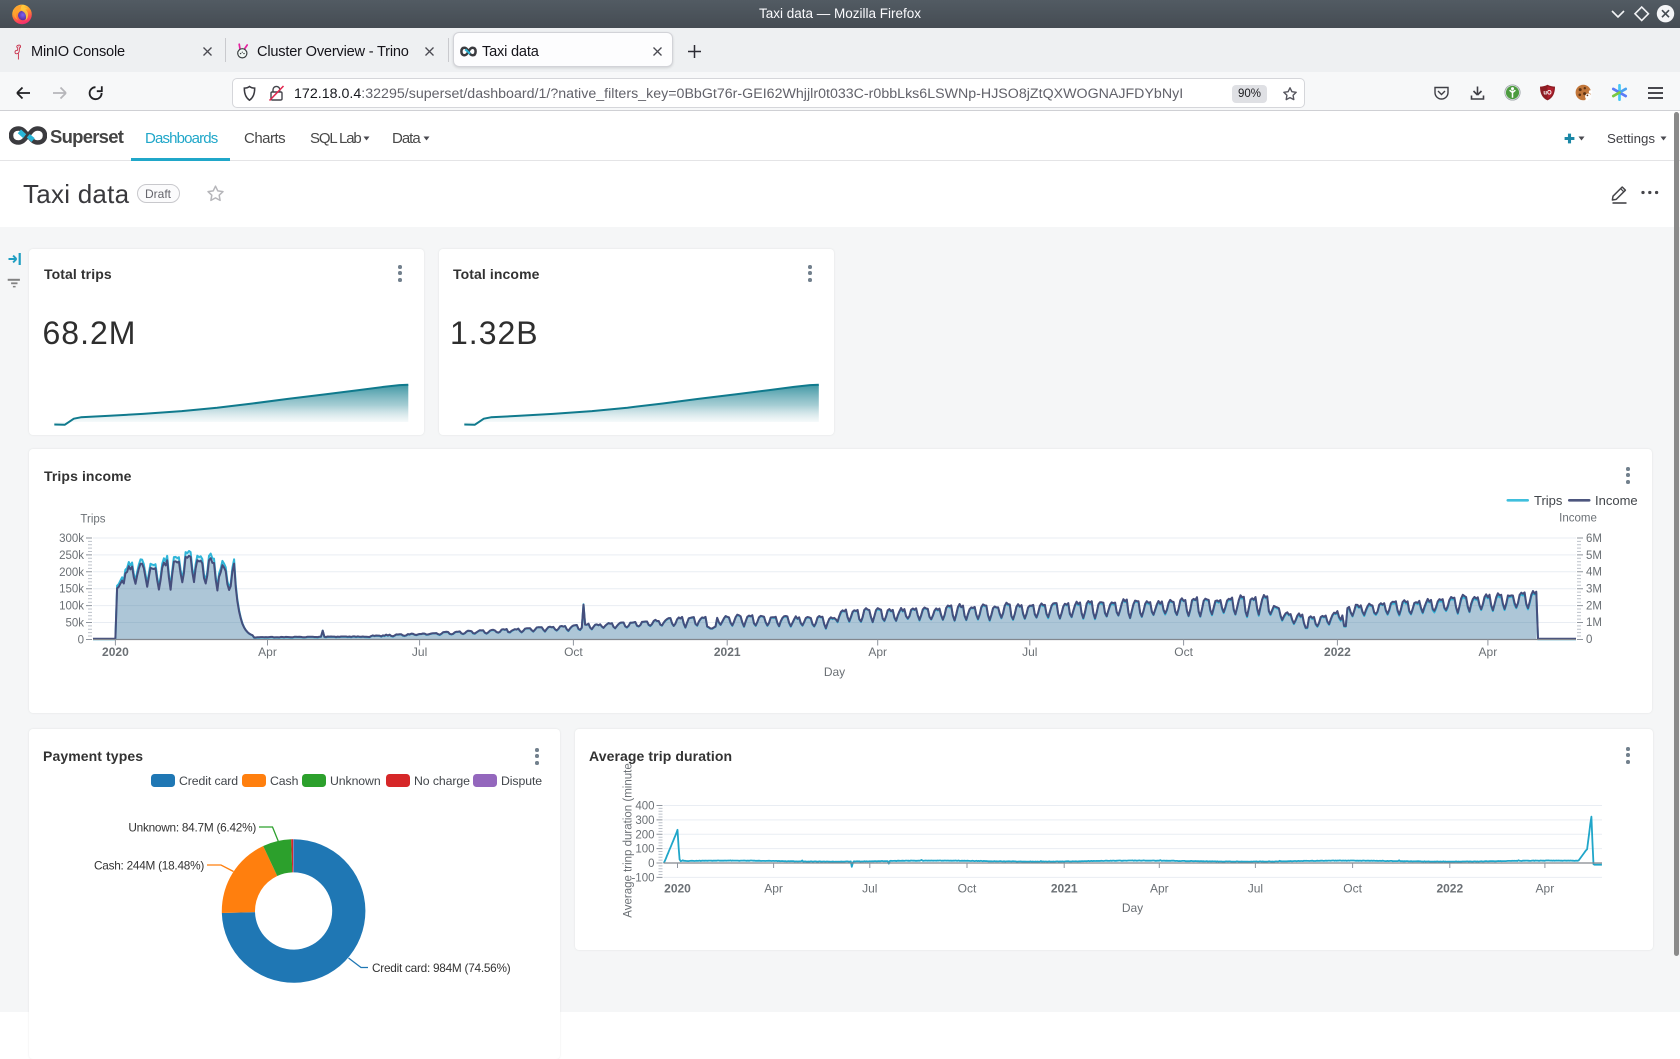  What do you see at coordinates (208, 781) in the screenshot?
I see `svg-text: Credit card` at bounding box center [208, 781].